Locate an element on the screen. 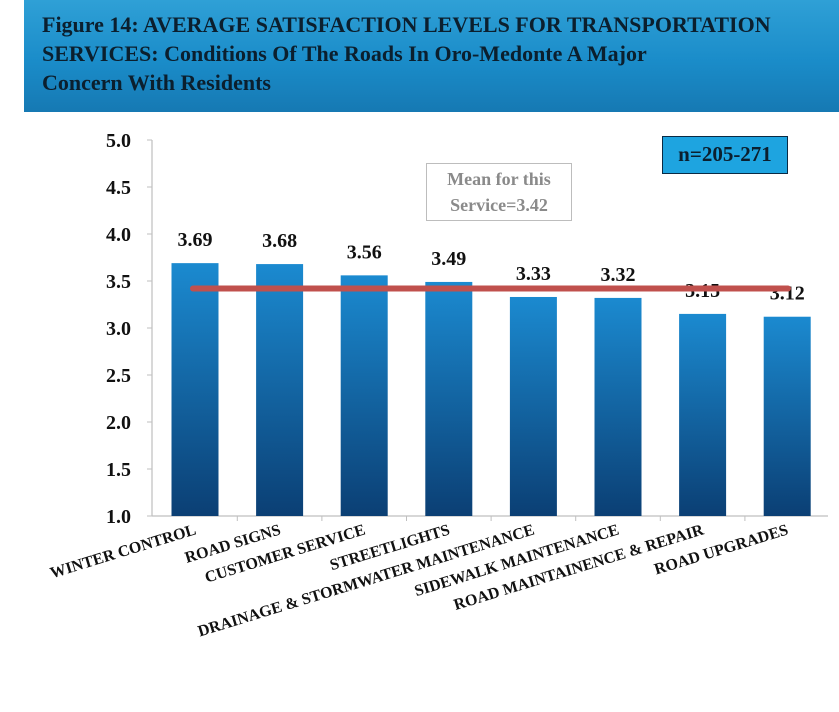 The image size is (839, 712). chart-title-line-3: Concern With Residents is located at coordinates (156, 82).